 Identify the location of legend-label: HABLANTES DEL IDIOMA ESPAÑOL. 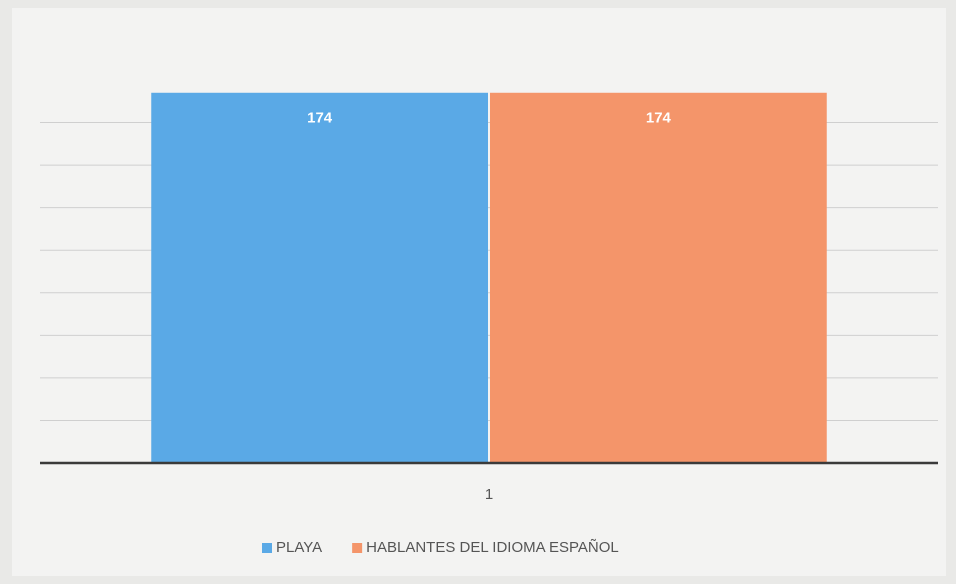
(492, 547).